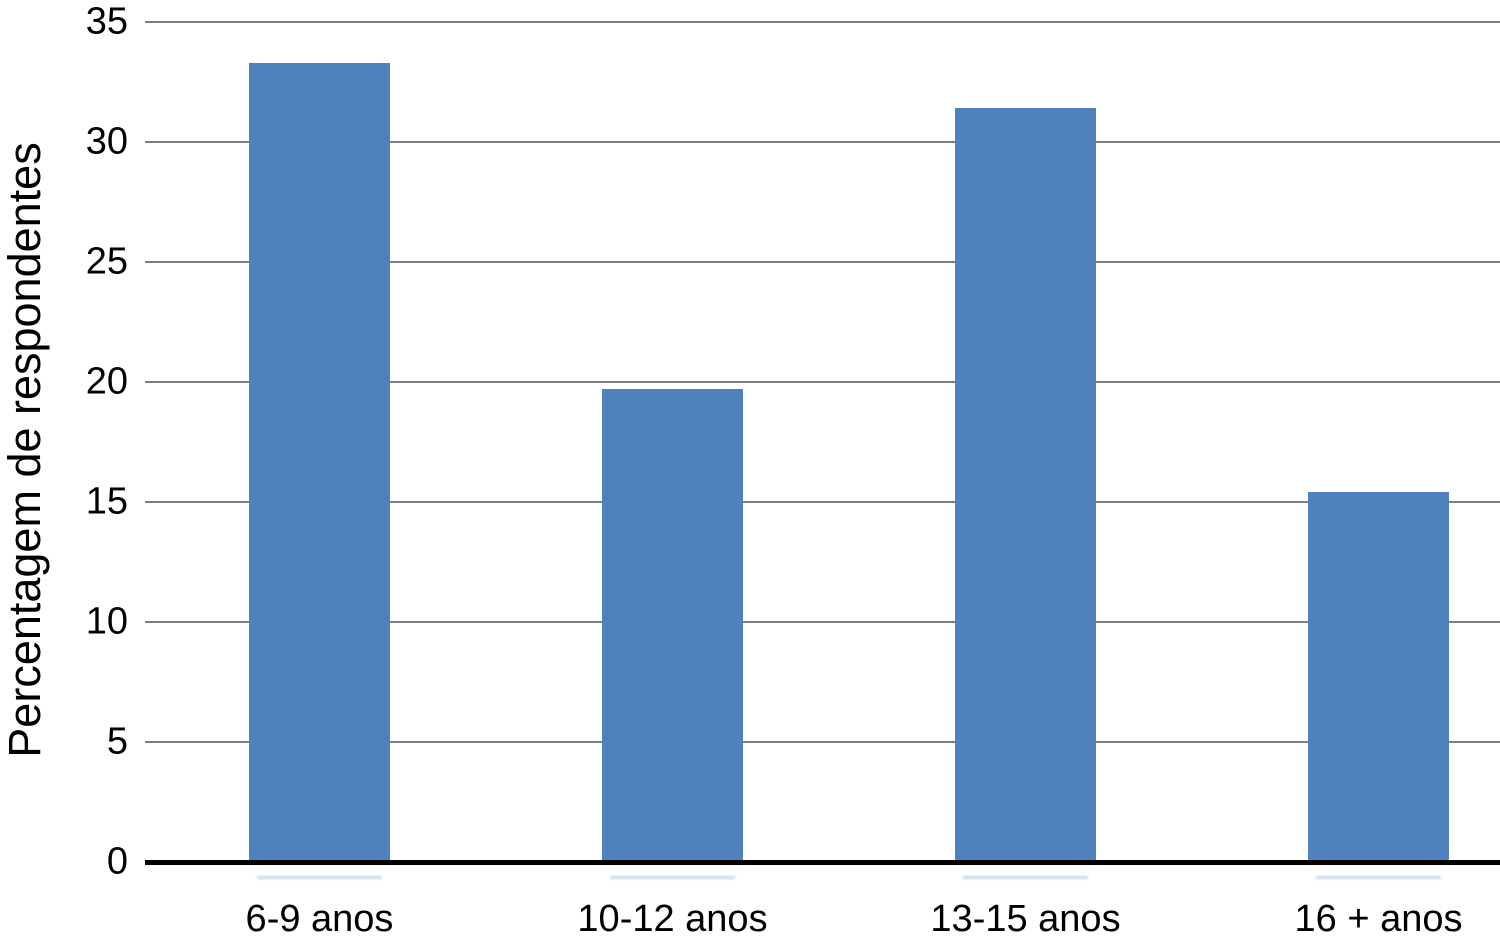  Describe the element at coordinates (672, 919) in the screenshot. I see `x-category-label: 10-12 anos` at that location.